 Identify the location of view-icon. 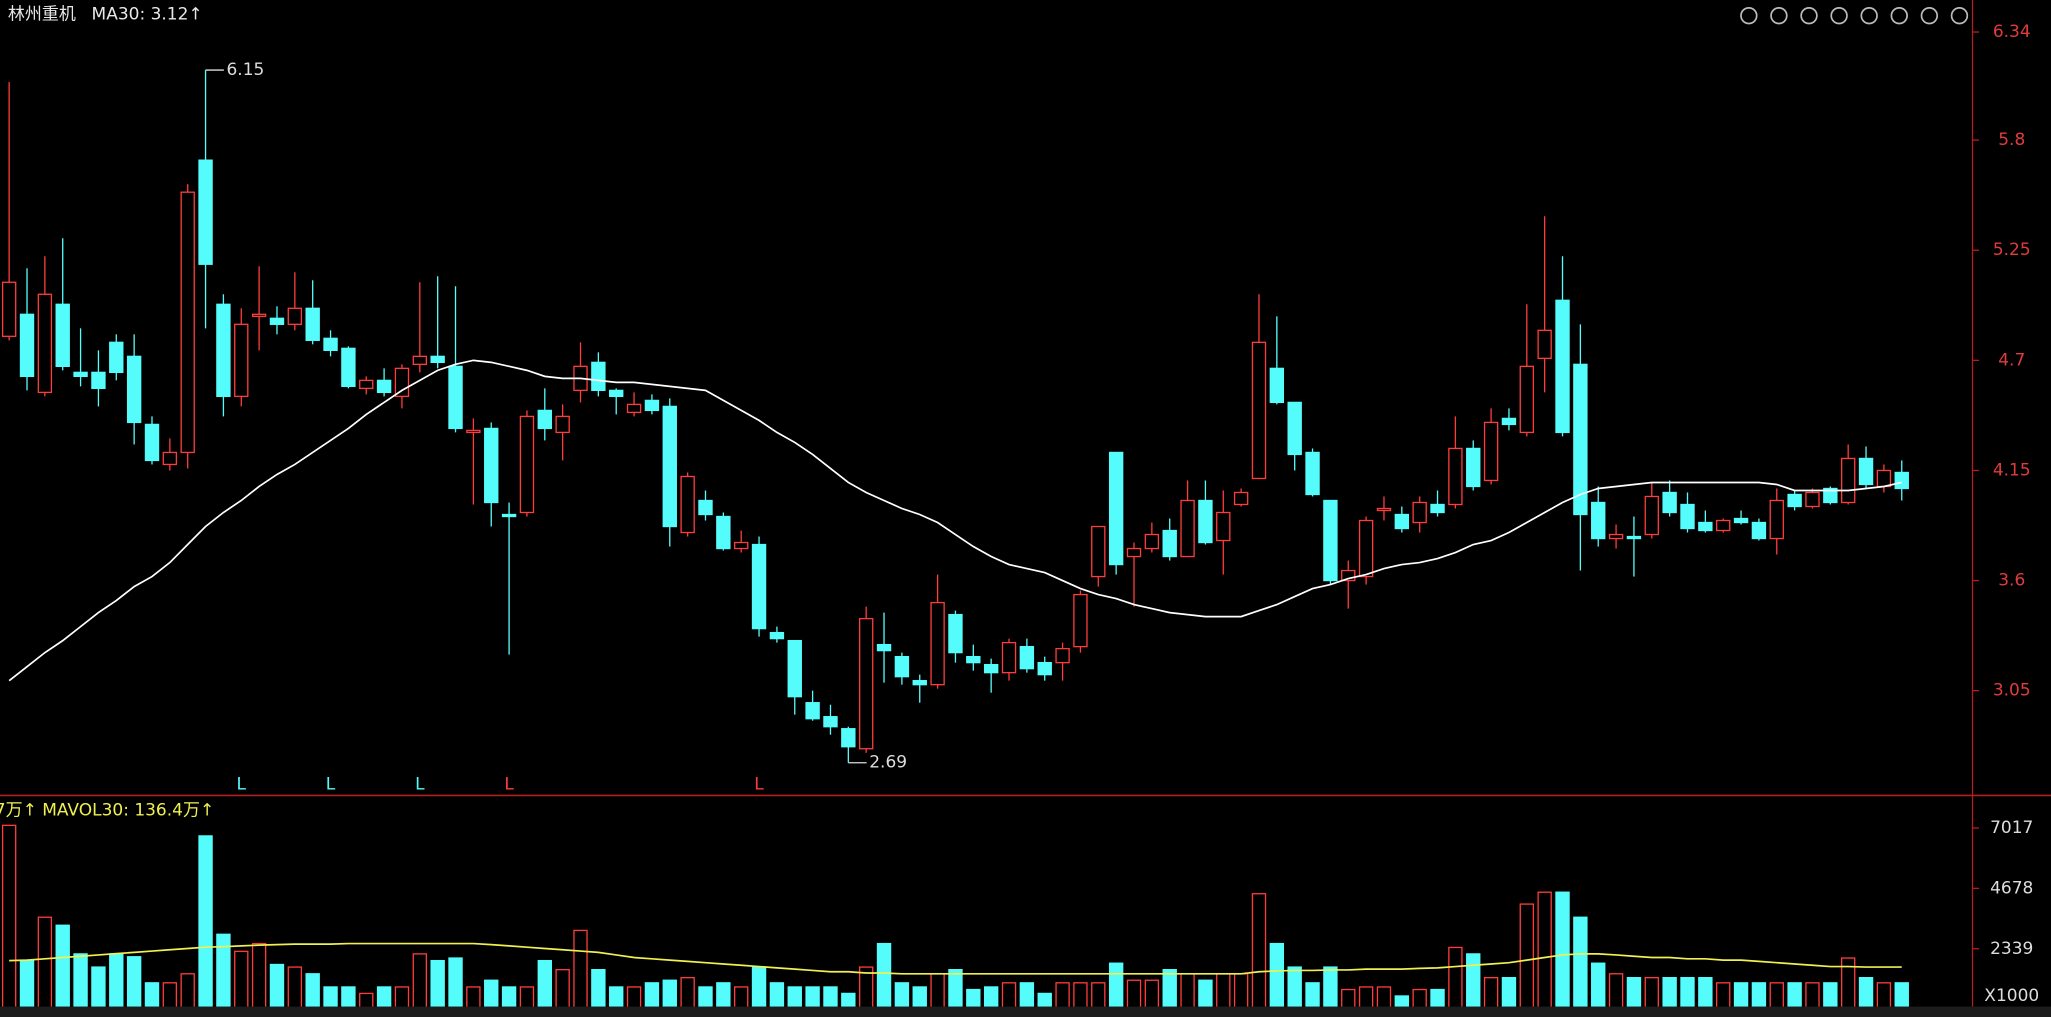
(1749, 15).